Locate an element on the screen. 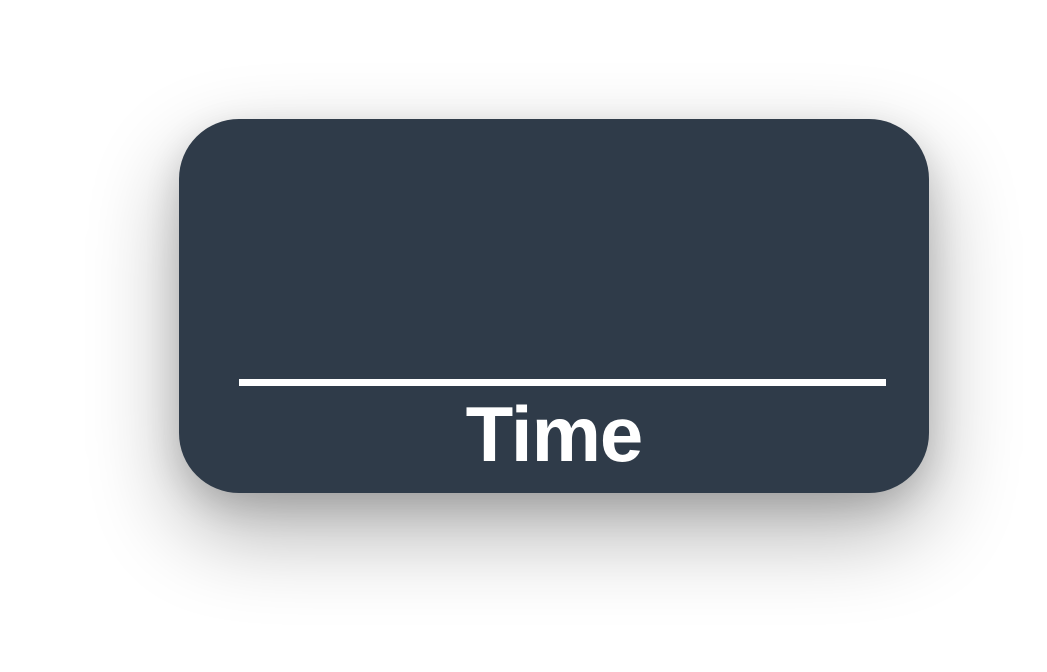  divider-line is located at coordinates (562, 382).